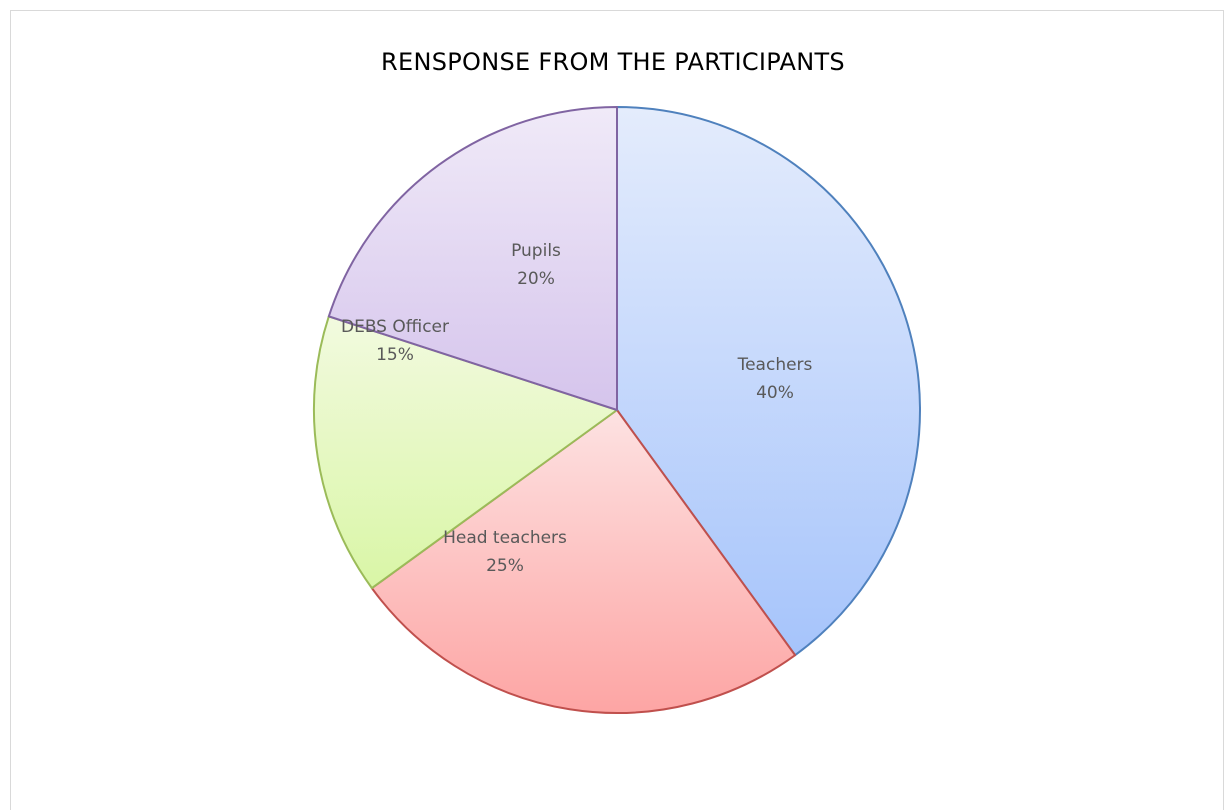 The height and width of the screenshot is (810, 1226). I want to click on slice-label-value: 15%, so click(395, 355).